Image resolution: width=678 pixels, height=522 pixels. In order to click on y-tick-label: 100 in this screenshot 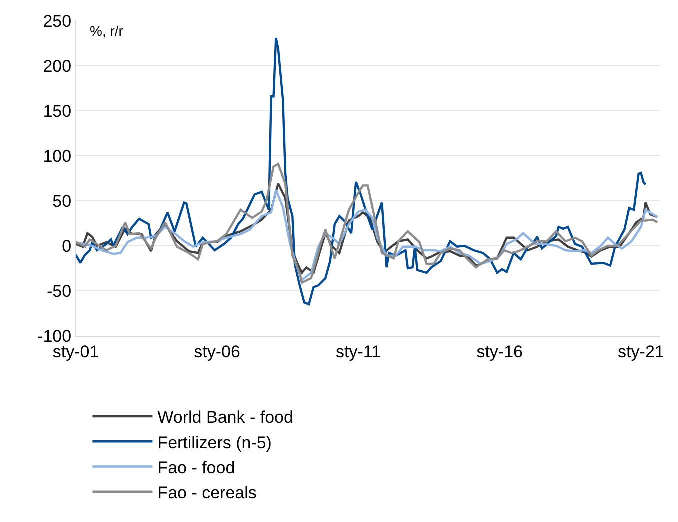, I will do `click(57, 156)`.